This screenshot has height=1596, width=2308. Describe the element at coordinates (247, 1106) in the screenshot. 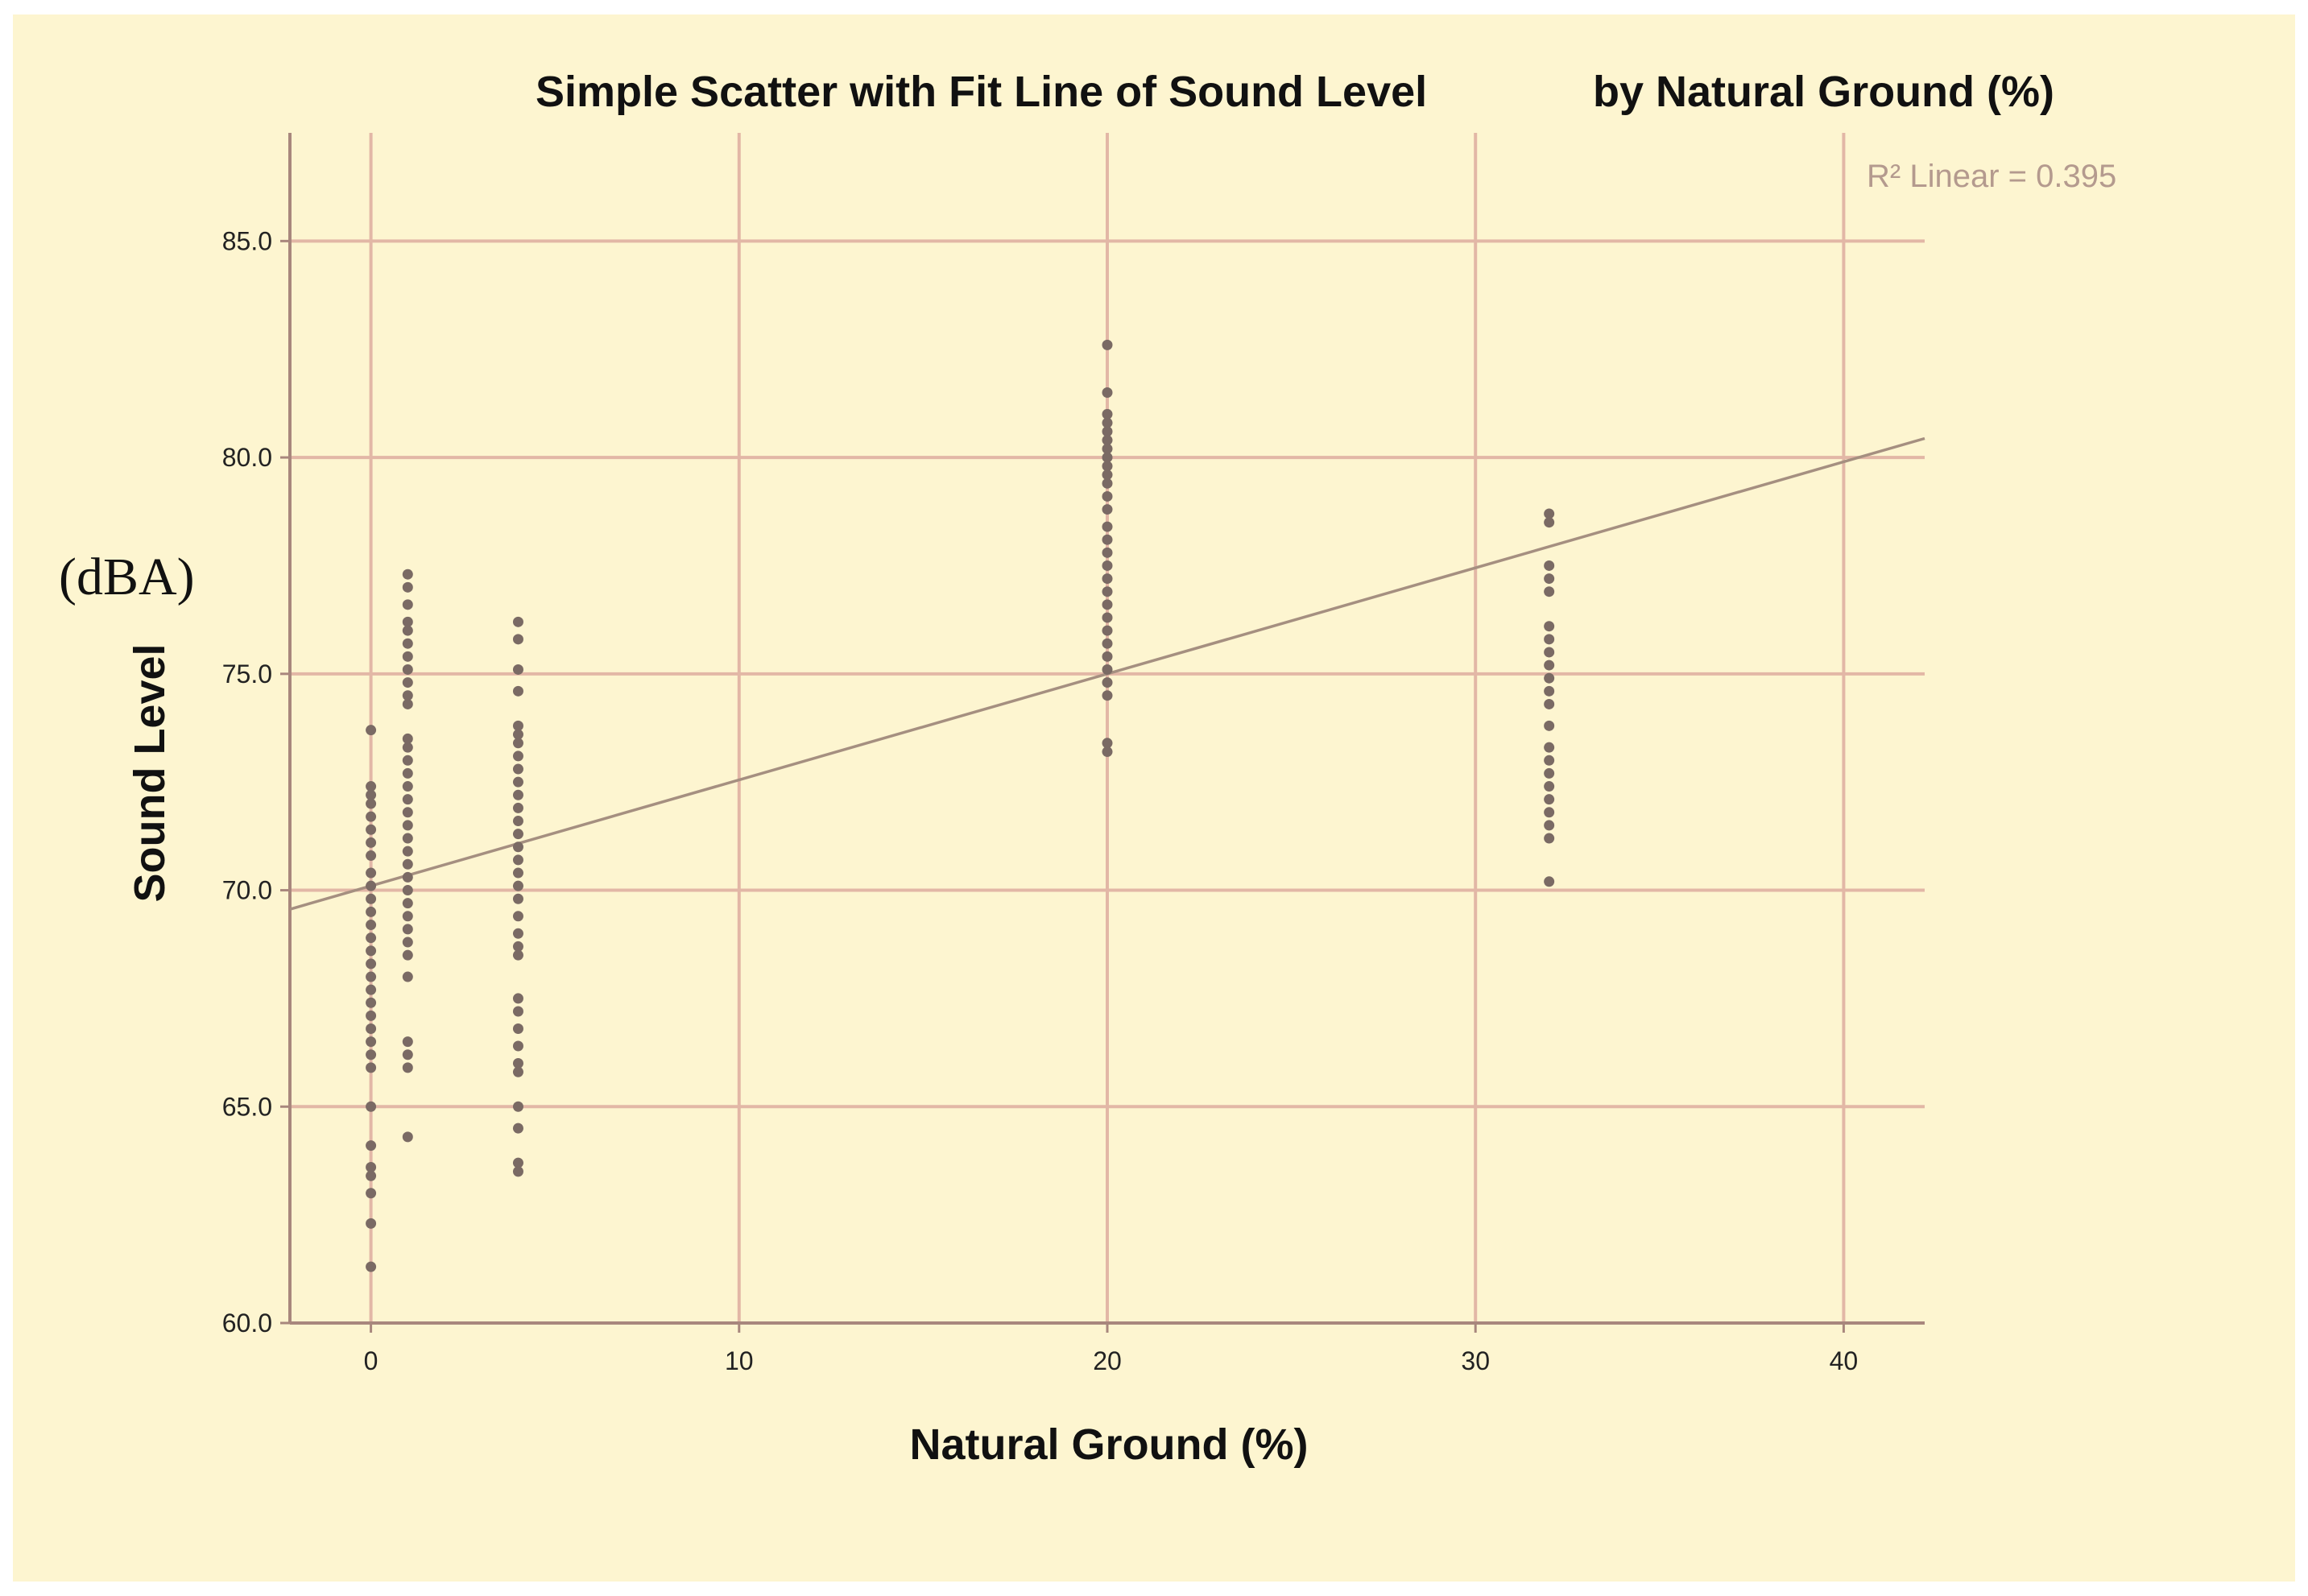

I see `y-tick-label-1: 65.0` at that location.